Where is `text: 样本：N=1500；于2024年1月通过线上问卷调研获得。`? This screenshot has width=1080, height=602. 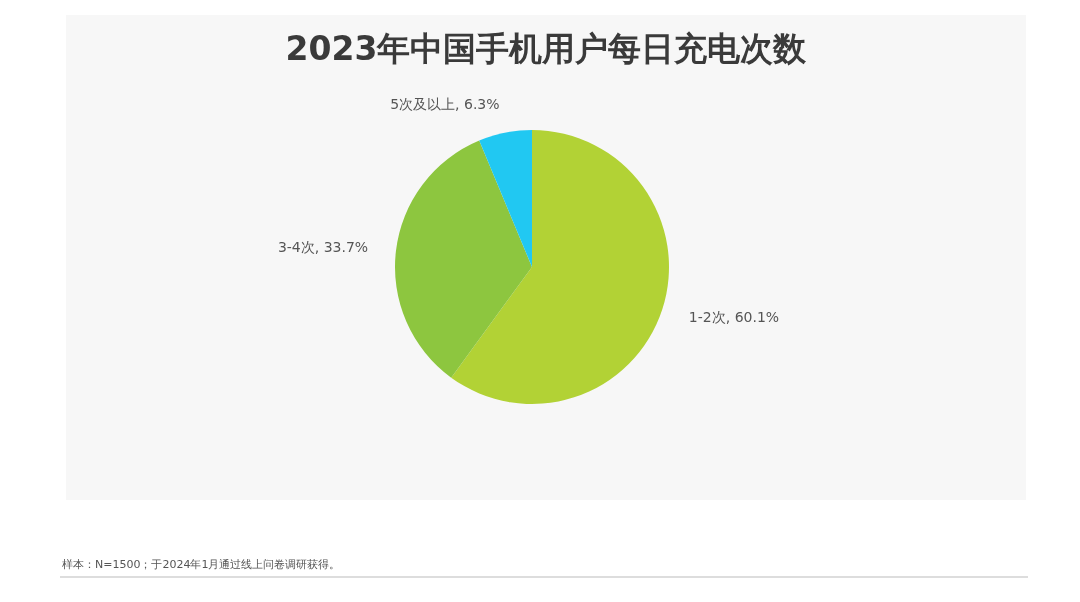
text: 样本：N=1500；于2024年1月通过线上问卷调研获得。 is located at coordinates (201, 564).